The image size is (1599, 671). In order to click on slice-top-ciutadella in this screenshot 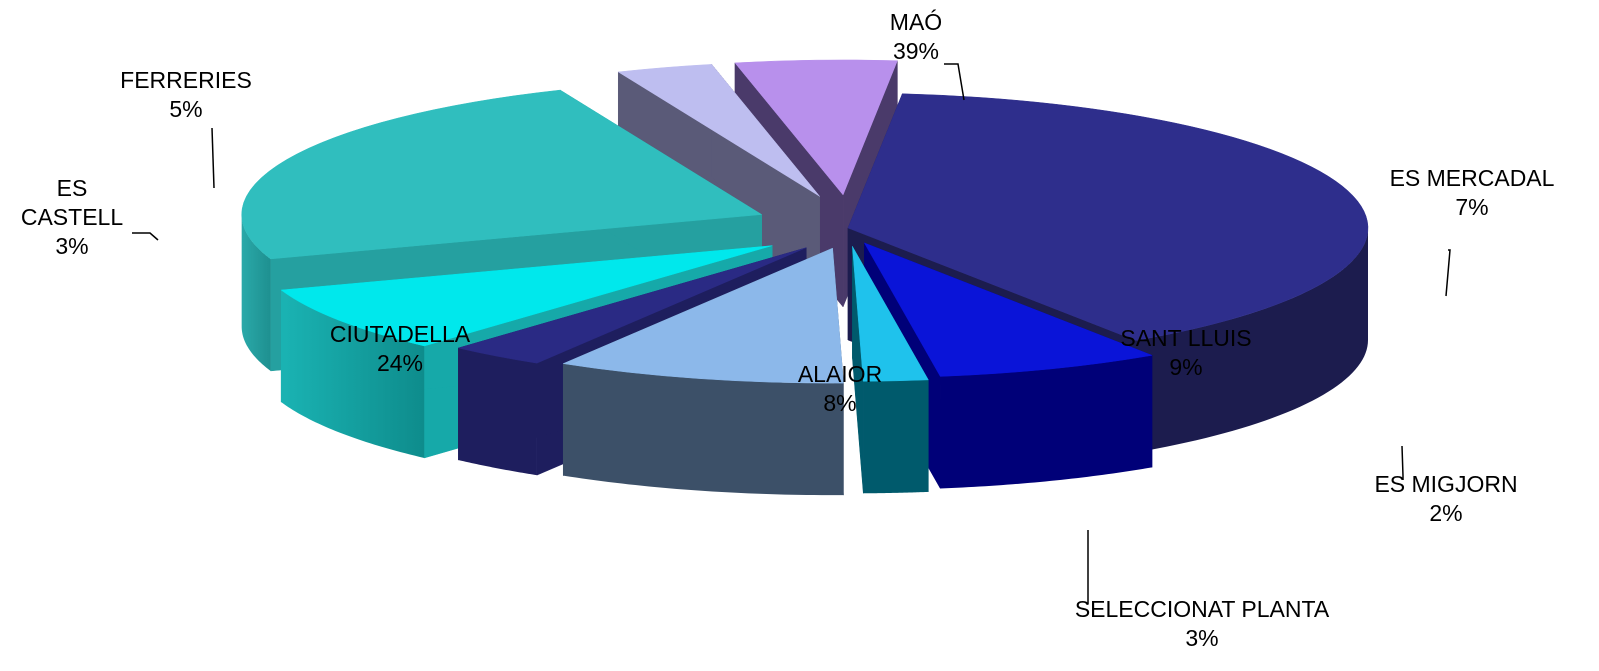, I will do `click(502, 174)`.